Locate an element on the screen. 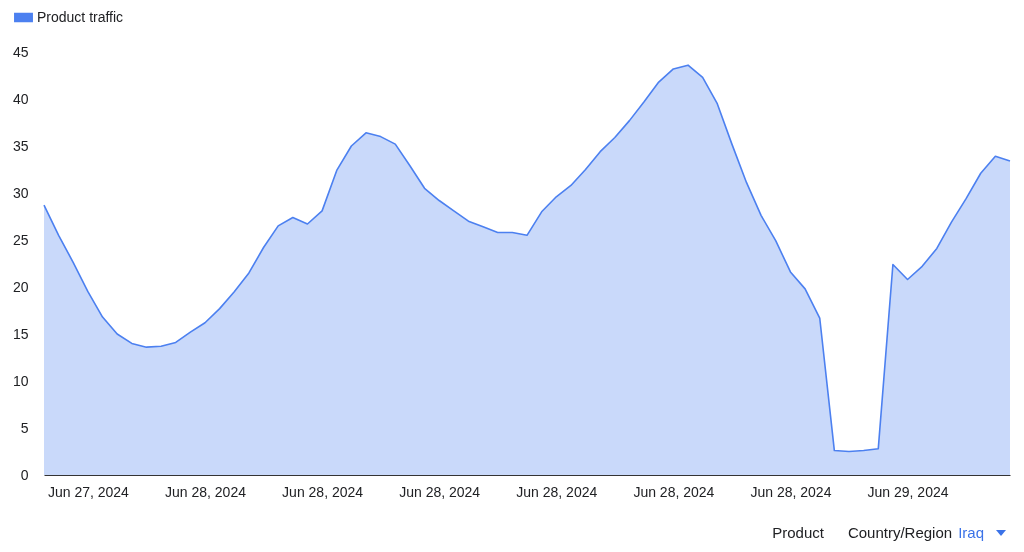 The image size is (1024, 552). y-tick-label: 5 is located at coordinates (24, 427).